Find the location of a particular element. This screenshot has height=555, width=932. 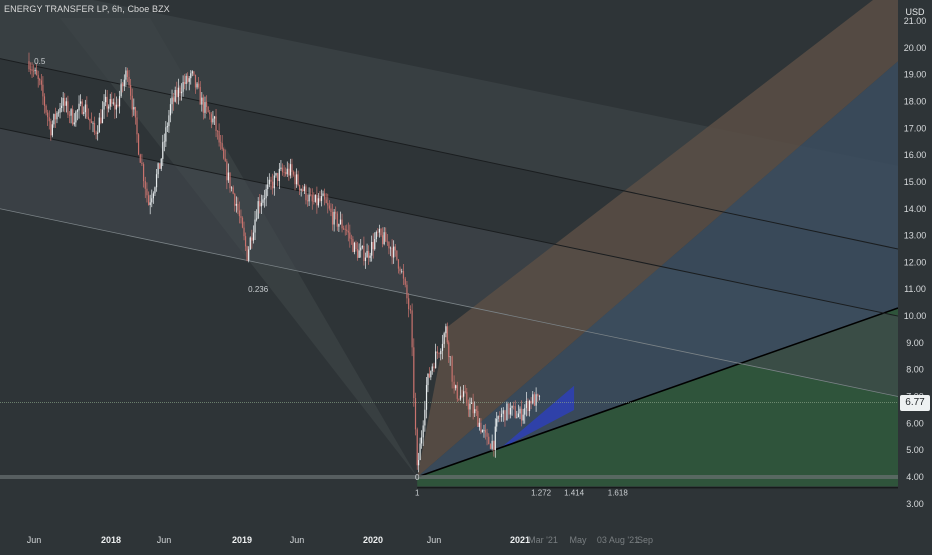

y-tick-label: 21.00 is located at coordinates (915, 21).